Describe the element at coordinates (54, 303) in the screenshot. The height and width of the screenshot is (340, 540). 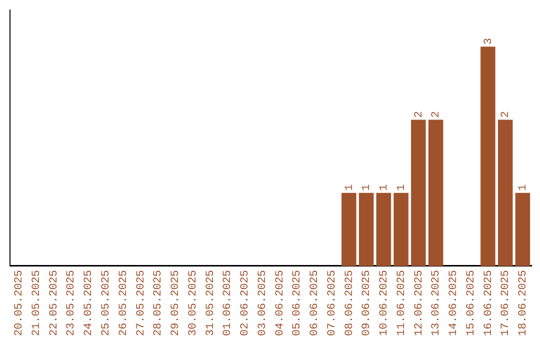
I see `x-tick-label: 22.05.2025` at that location.